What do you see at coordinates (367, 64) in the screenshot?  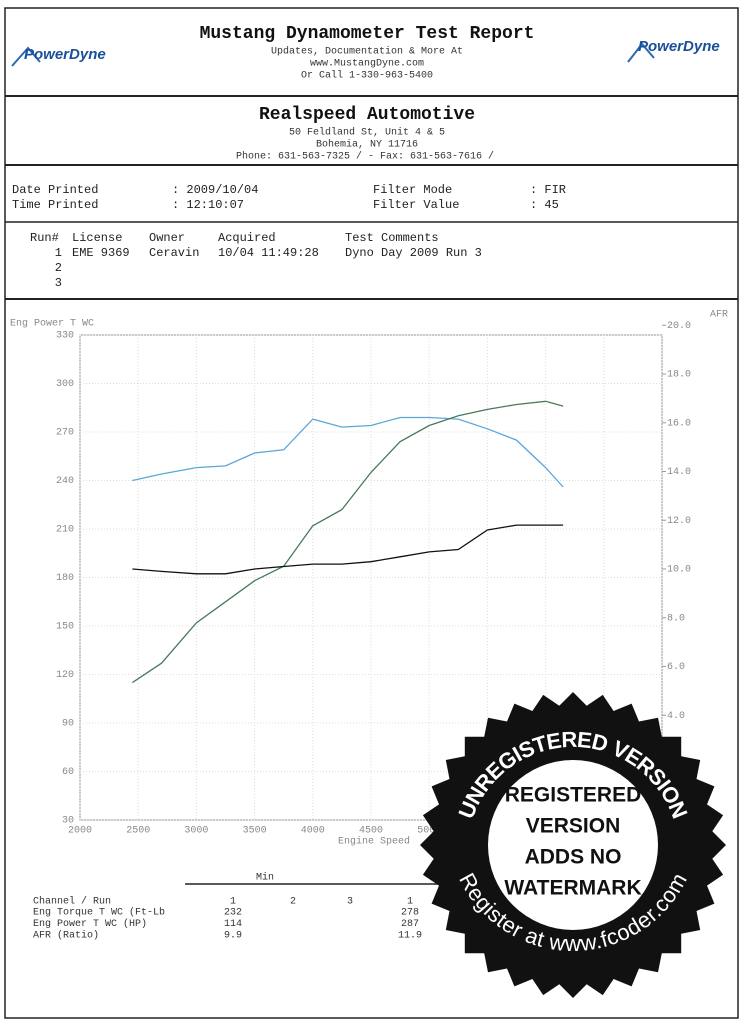 I see `header-line: www.MustangDyne.com` at bounding box center [367, 64].